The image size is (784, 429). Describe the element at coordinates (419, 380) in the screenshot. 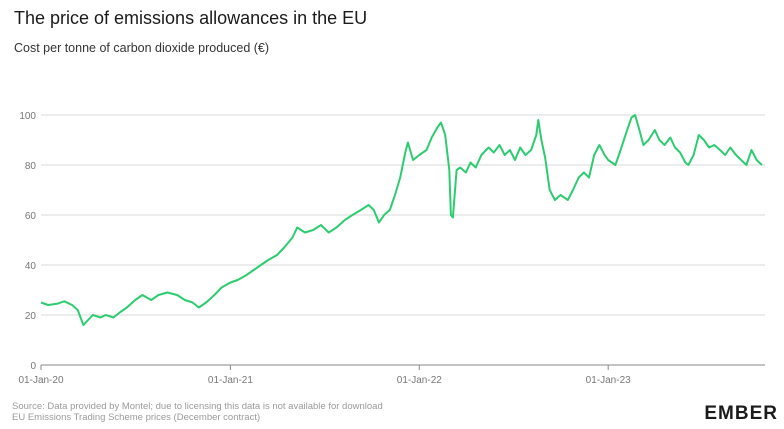

I see `x-tick-label: 01-Jan-22` at that location.